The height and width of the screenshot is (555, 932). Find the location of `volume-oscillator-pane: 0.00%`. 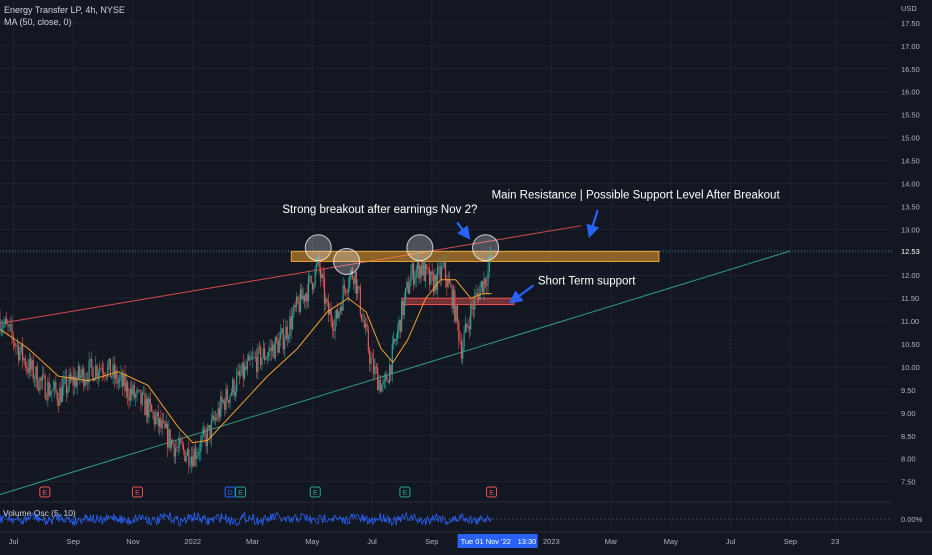

volume-oscillator-pane: 0.00% is located at coordinates (461, 514).